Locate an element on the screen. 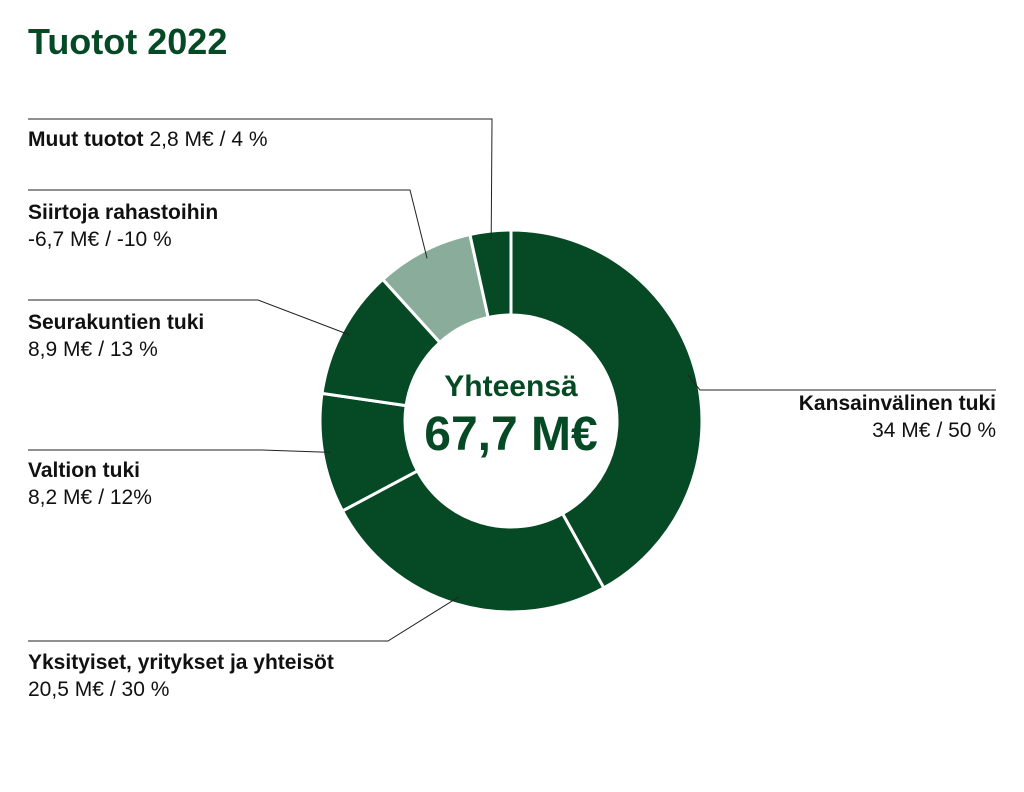 This screenshot has height=792, width=1024. value-label: 2,8 M€ is located at coordinates (181, 139).